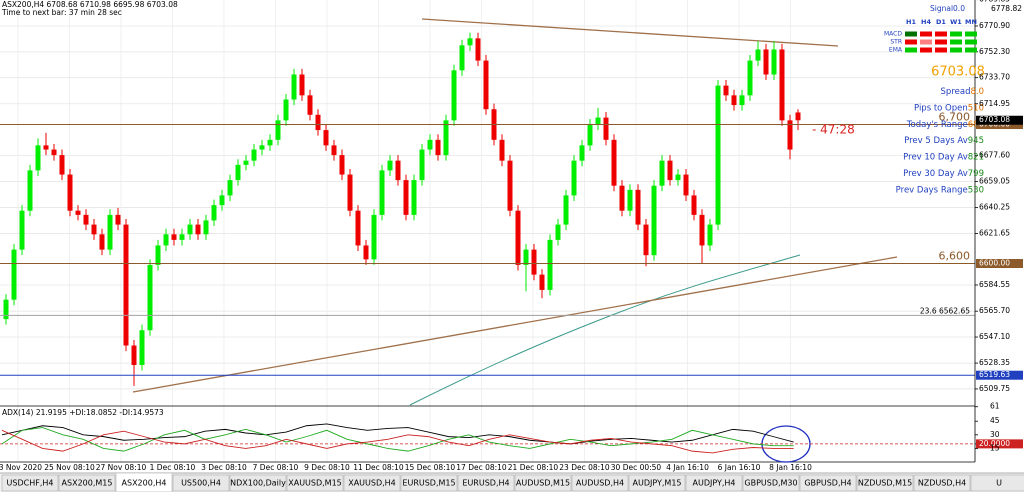 This screenshot has width=1024, height=492. I want to click on tab-label: GBPUSD,H4, so click(827, 483).